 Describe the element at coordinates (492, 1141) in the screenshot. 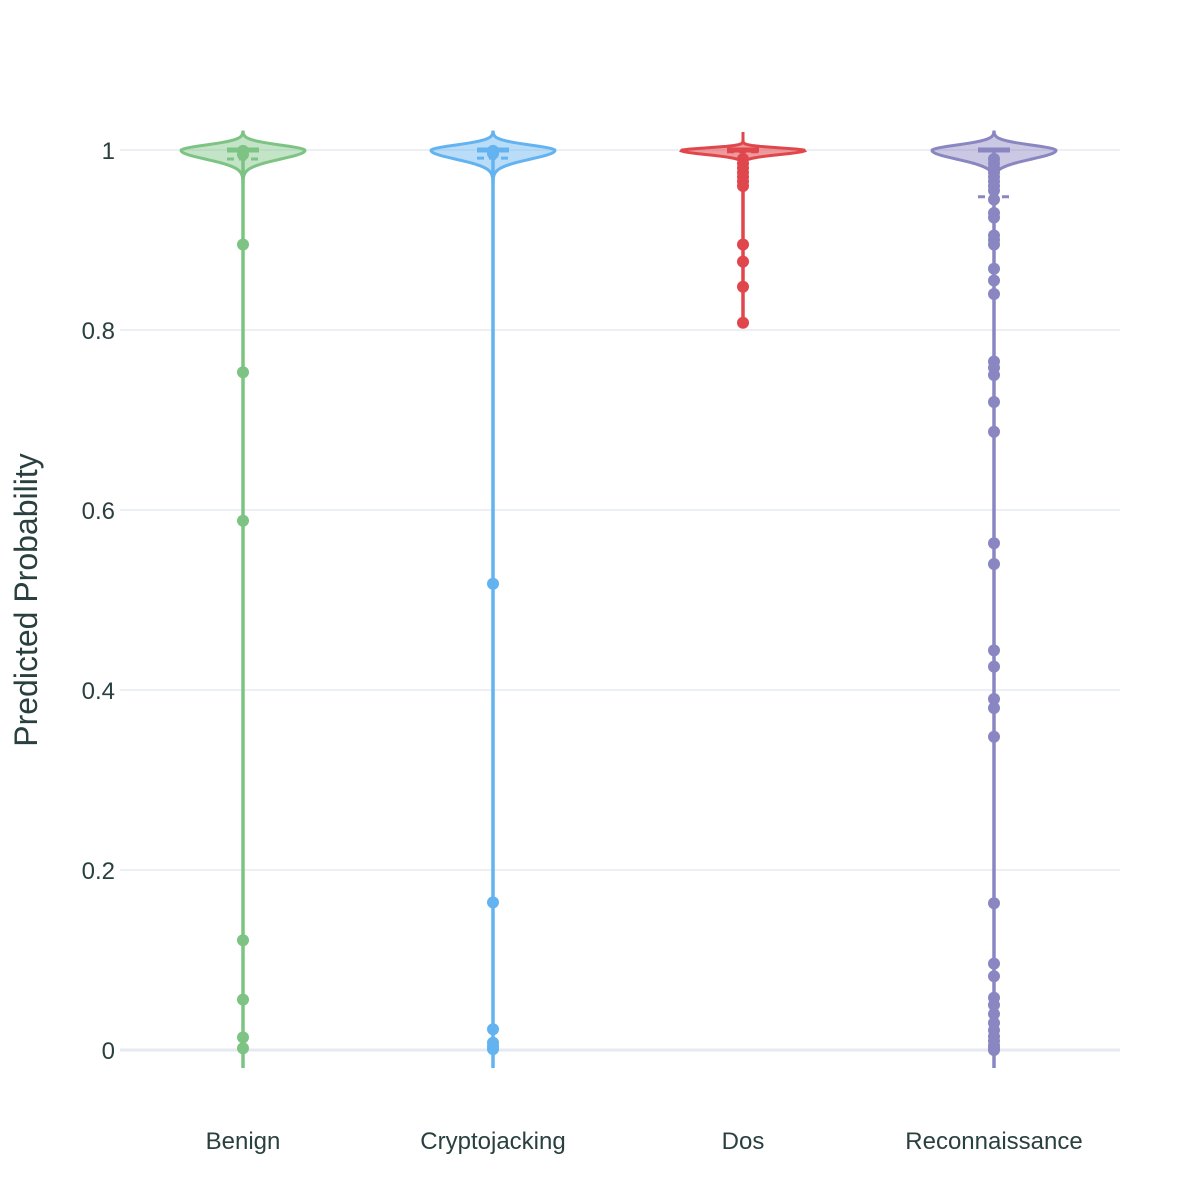

I see `x-tick-label: Cryptojacking` at that location.